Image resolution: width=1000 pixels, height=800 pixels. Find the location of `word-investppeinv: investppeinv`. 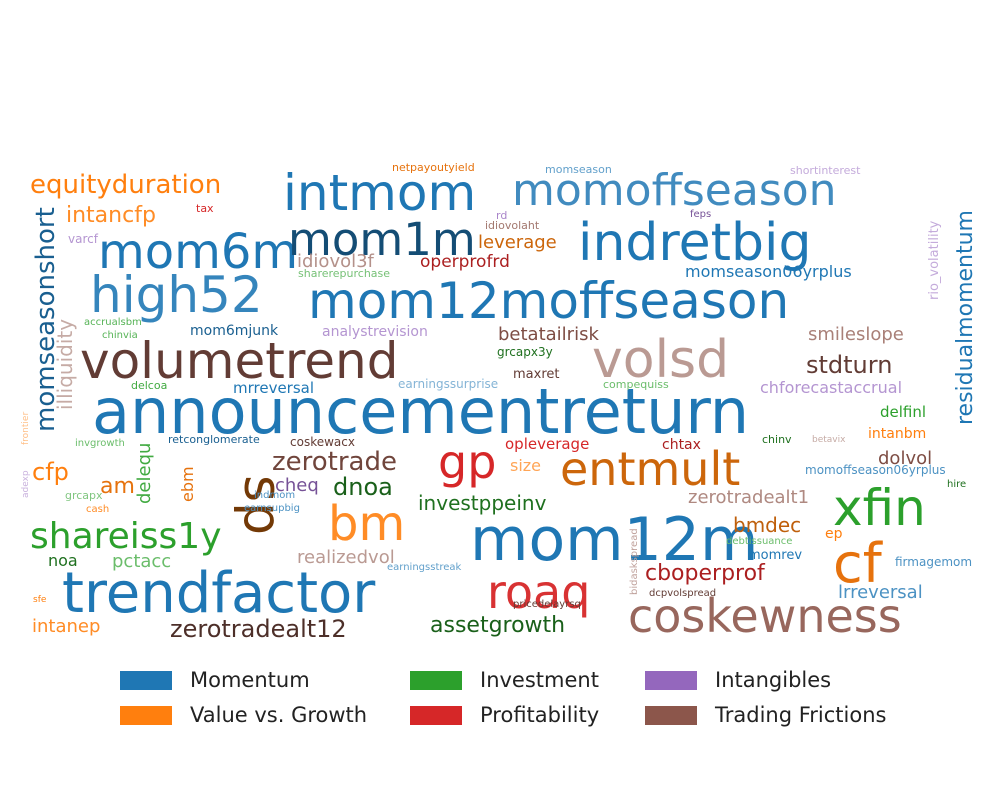

word-investppeinv: investppeinv is located at coordinates (482, 503).